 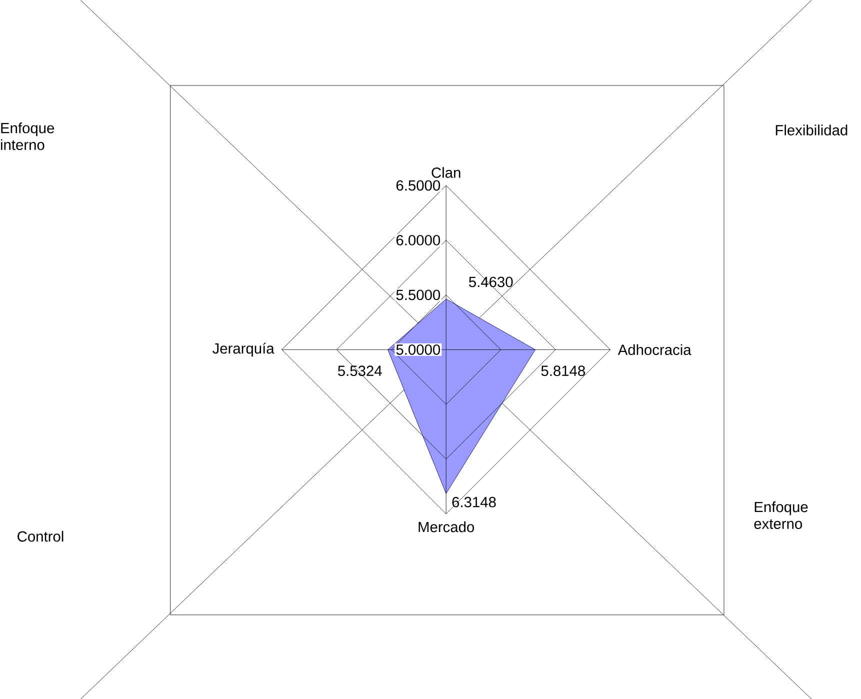 What do you see at coordinates (446, 172) in the screenshot?
I see `spoke-label: Clan` at bounding box center [446, 172].